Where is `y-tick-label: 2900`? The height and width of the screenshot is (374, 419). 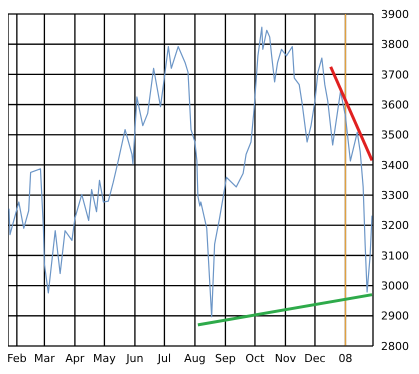
y-tick-label: 2900 is located at coordinates (395, 316).